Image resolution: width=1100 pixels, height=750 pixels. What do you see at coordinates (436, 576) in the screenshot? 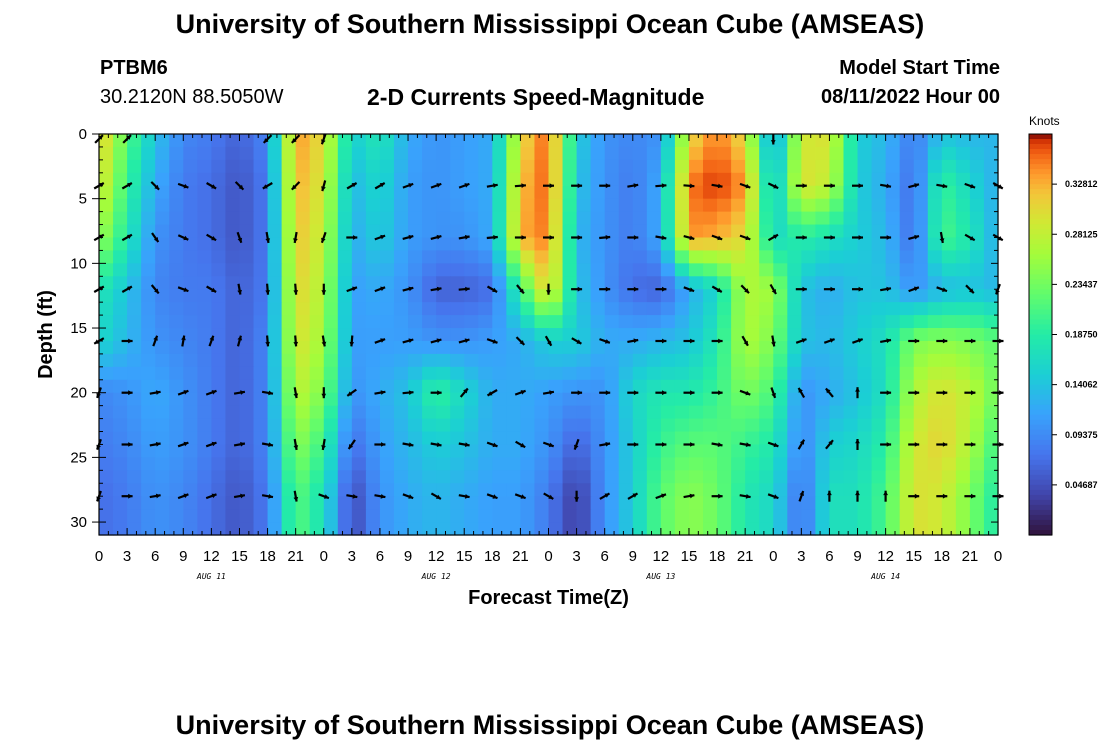
I see `date-label: AUG 12` at bounding box center [436, 576].